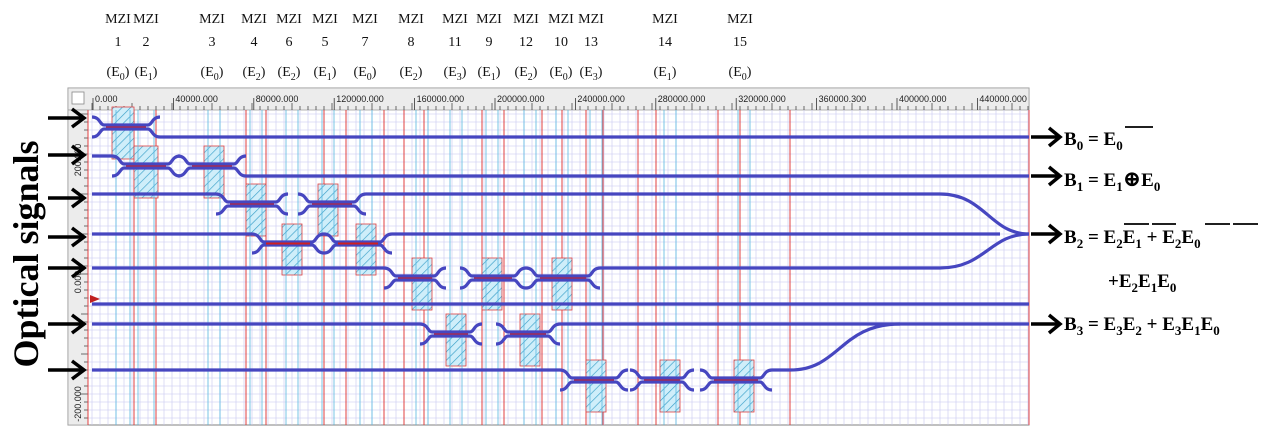  I want to click on mzi-label-5: MZI 5 (E1), so click(325, 47).